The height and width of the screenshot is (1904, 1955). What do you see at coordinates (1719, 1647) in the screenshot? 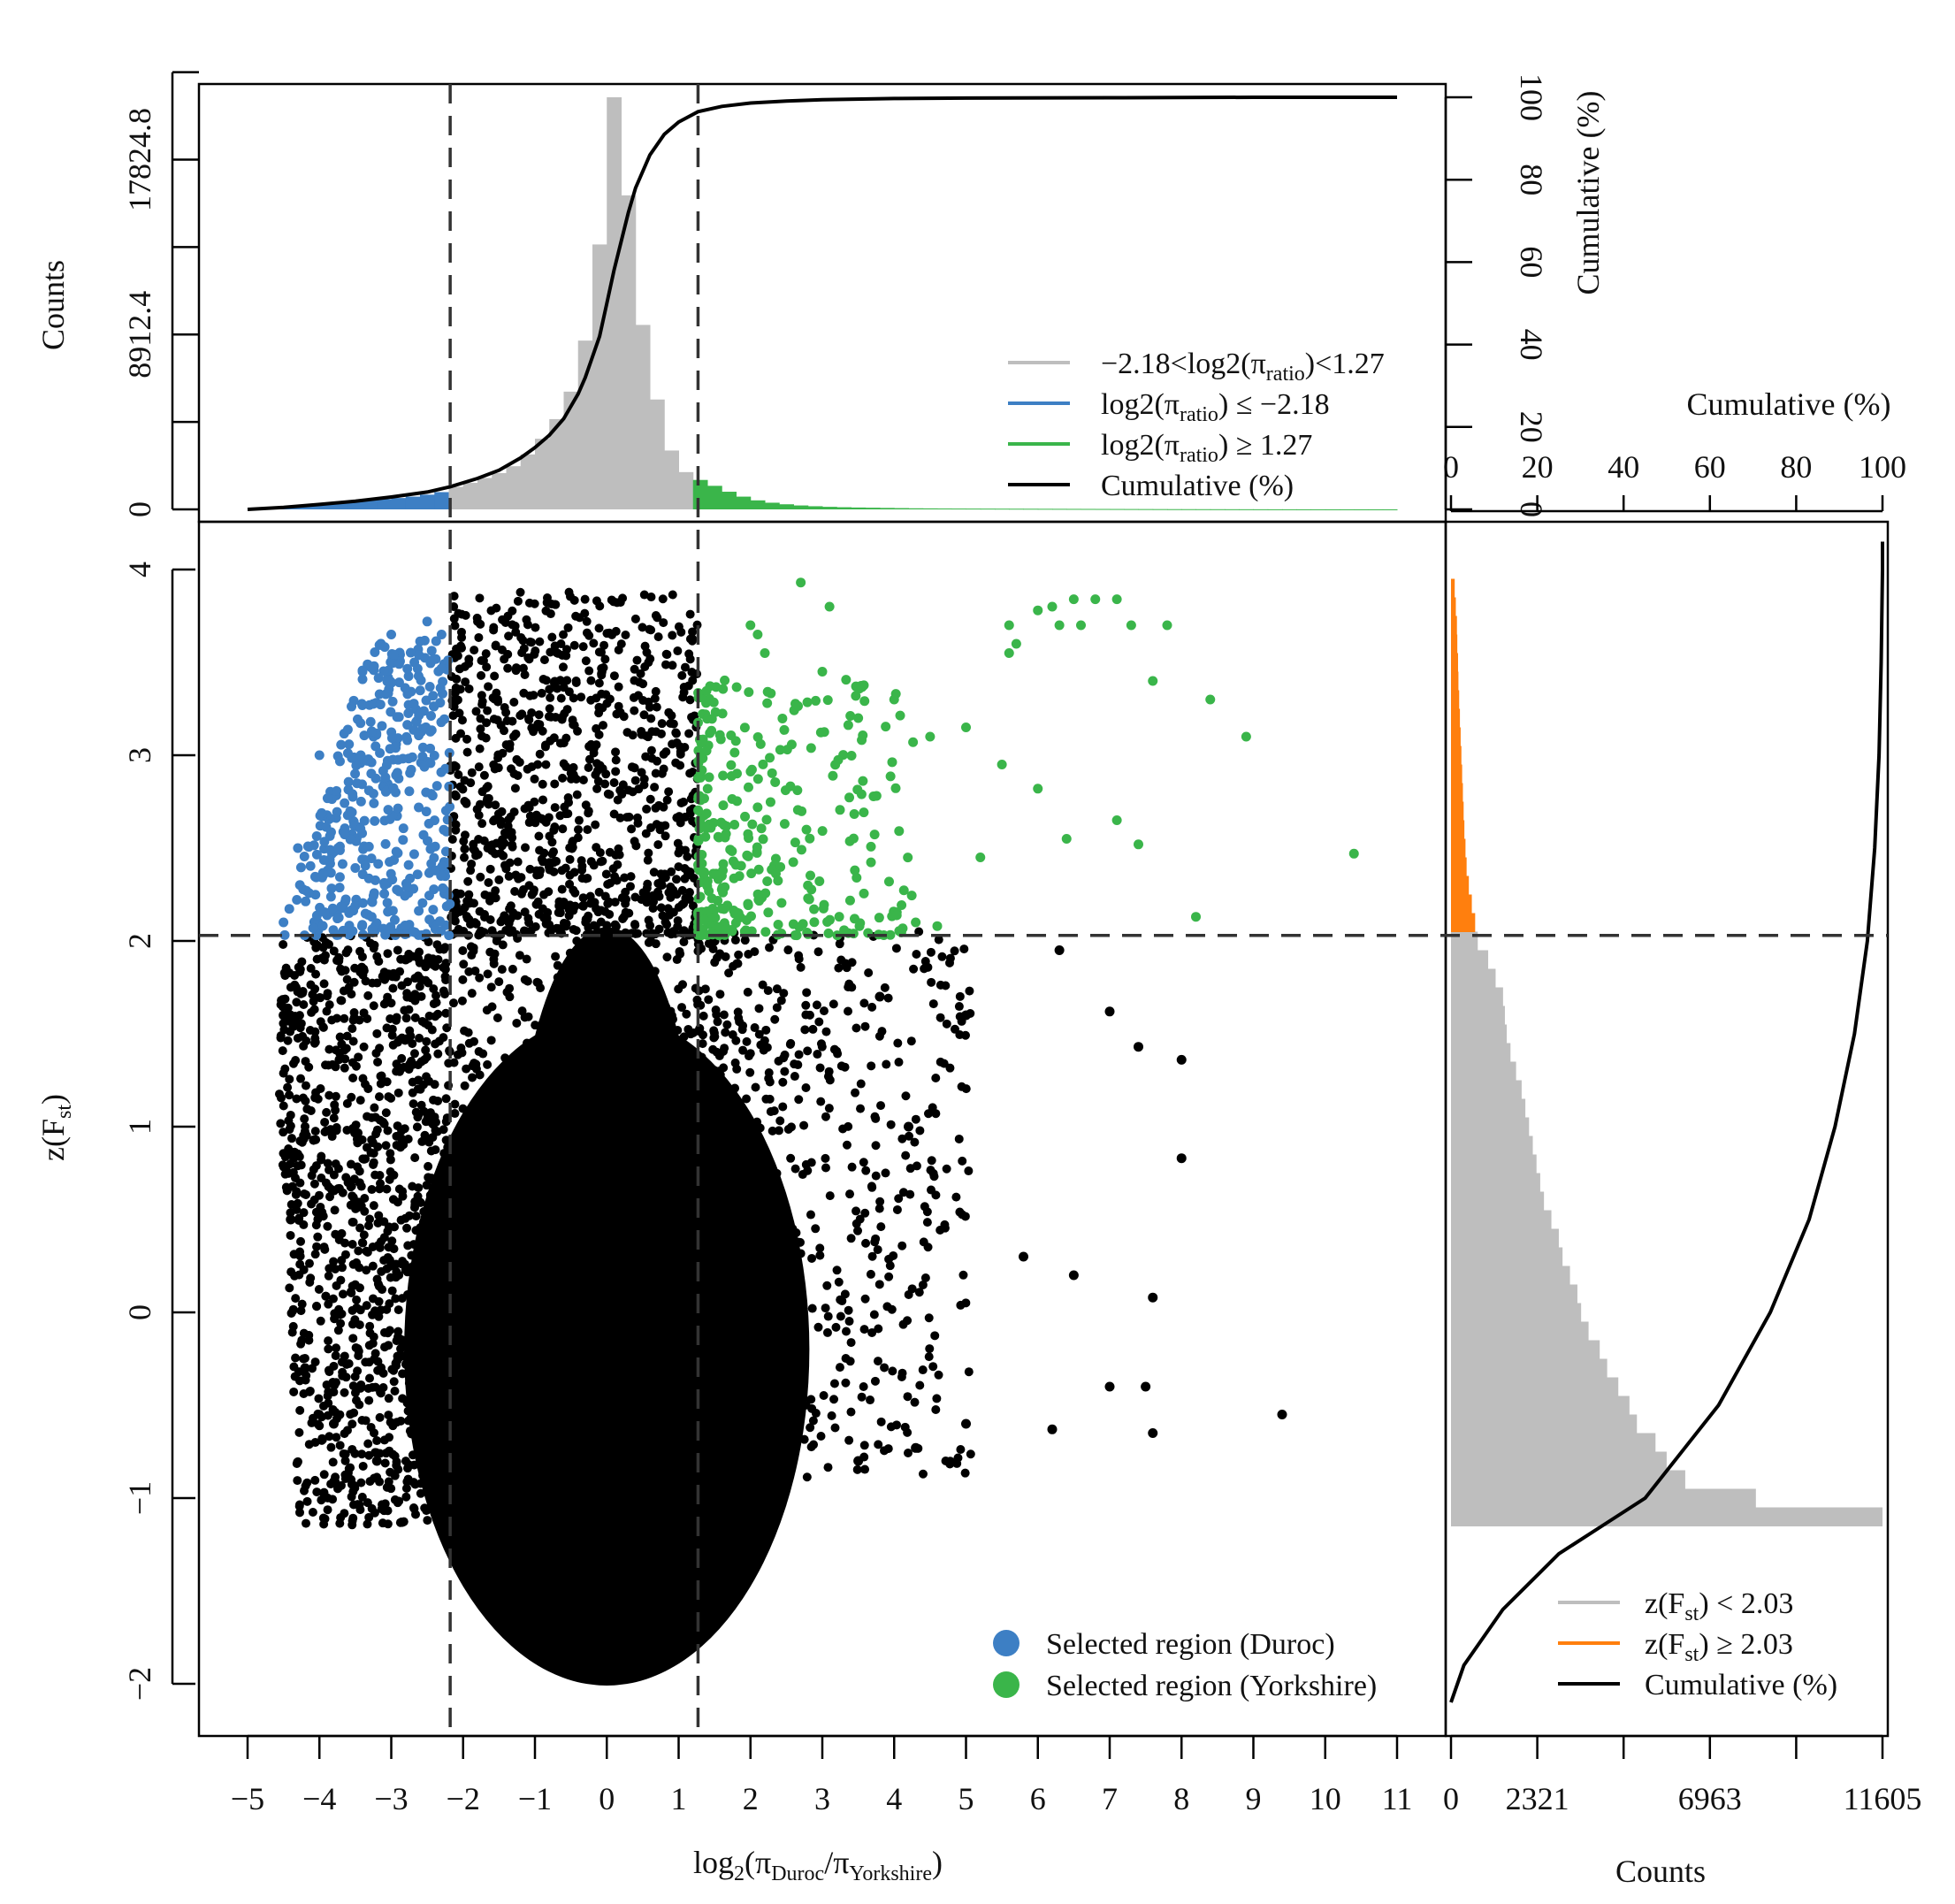
I see `right-legend-label: z(Fst) ≥ 2.03` at bounding box center [1719, 1647].